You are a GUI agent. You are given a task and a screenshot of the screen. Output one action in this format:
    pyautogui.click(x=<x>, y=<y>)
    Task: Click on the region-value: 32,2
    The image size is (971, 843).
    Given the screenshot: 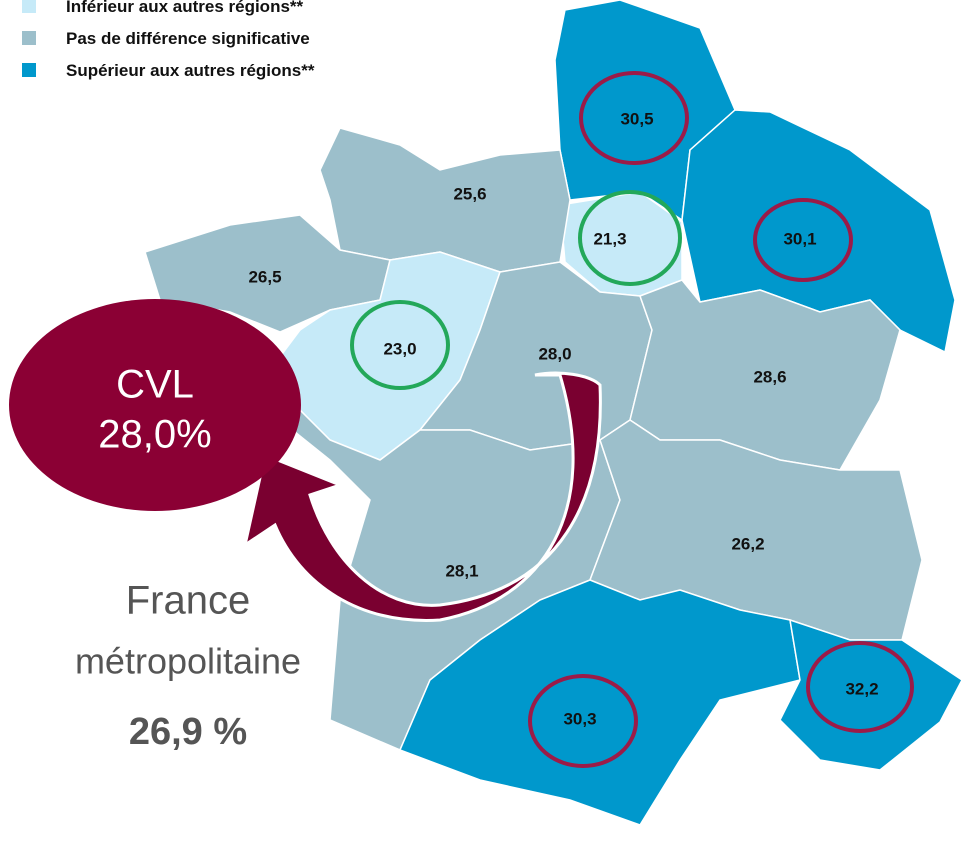 What is the action you would take?
    pyautogui.click(x=861, y=688)
    